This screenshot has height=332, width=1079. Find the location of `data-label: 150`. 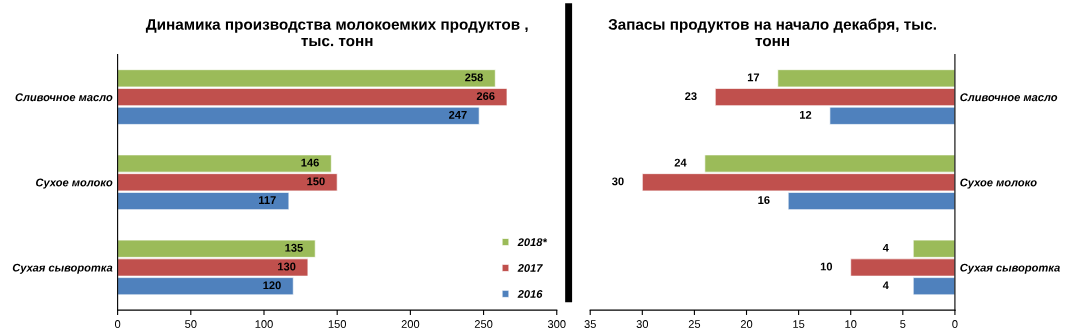

data-label: 150 is located at coordinates (316, 181).